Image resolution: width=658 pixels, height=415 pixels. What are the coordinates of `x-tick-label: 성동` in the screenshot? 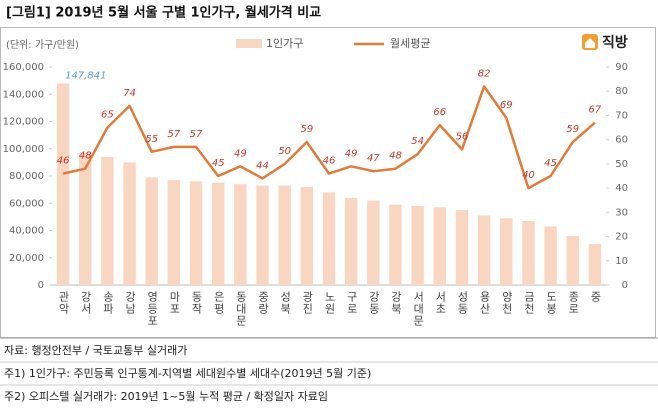 It's located at (462, 303).